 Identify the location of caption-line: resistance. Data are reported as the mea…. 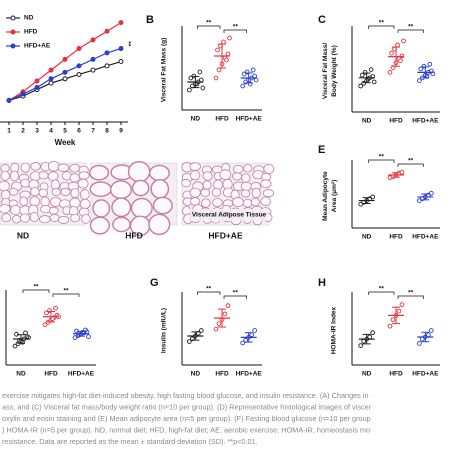
(130, 441).